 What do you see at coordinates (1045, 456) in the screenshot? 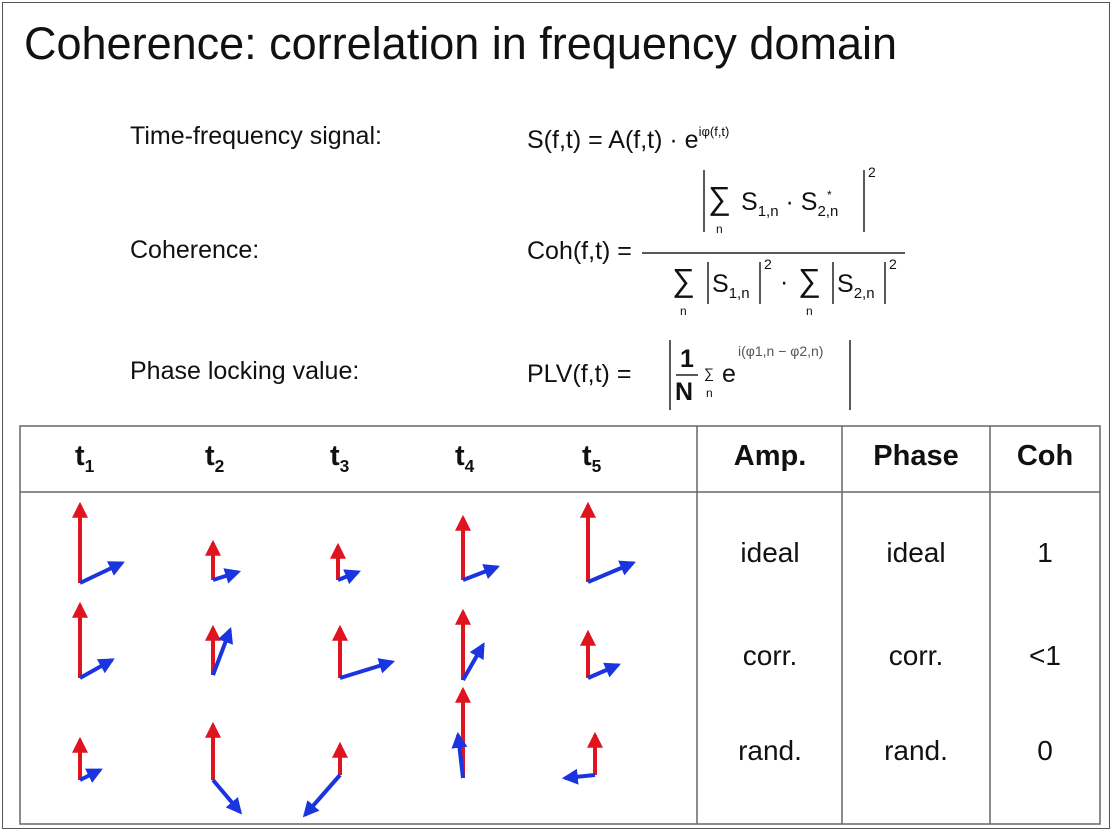
I see `column-header: Coh` at bounding box center [1045, 456].